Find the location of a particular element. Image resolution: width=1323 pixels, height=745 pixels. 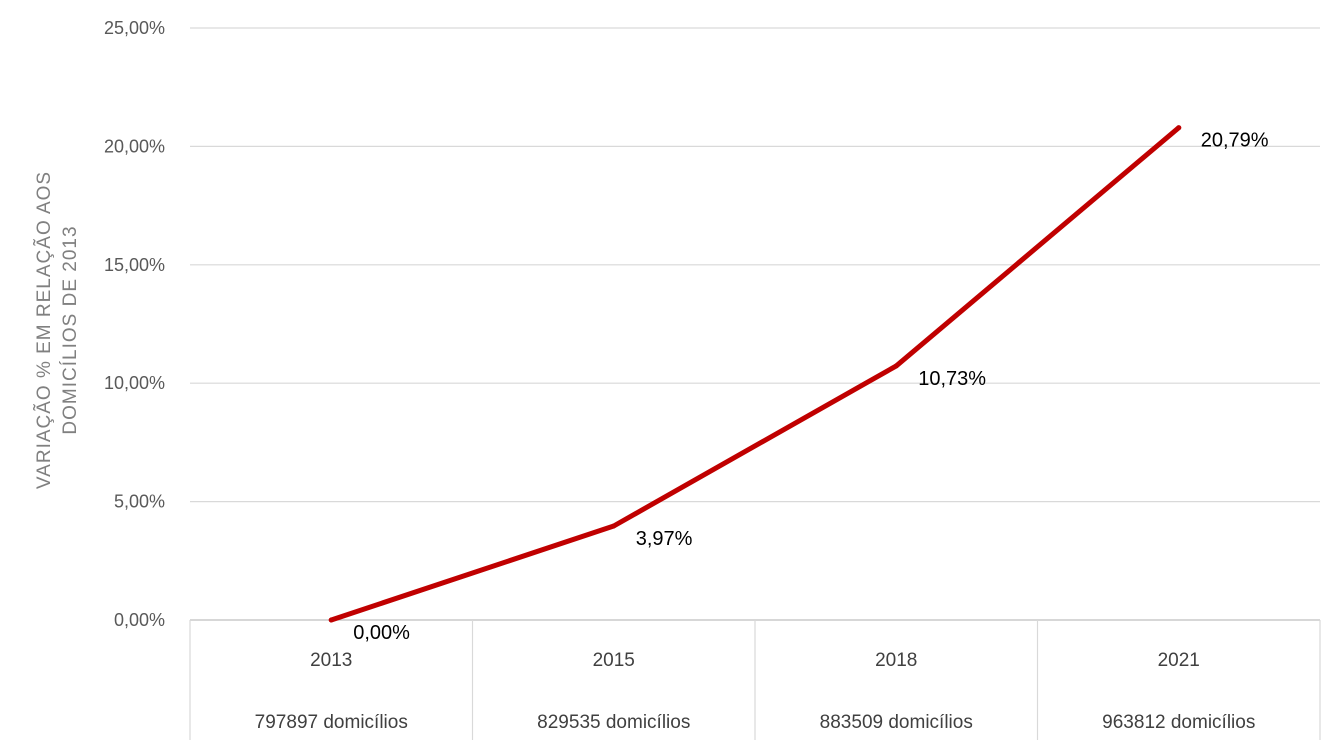

data-label: 0,00% is located at coordinates (381, 633).